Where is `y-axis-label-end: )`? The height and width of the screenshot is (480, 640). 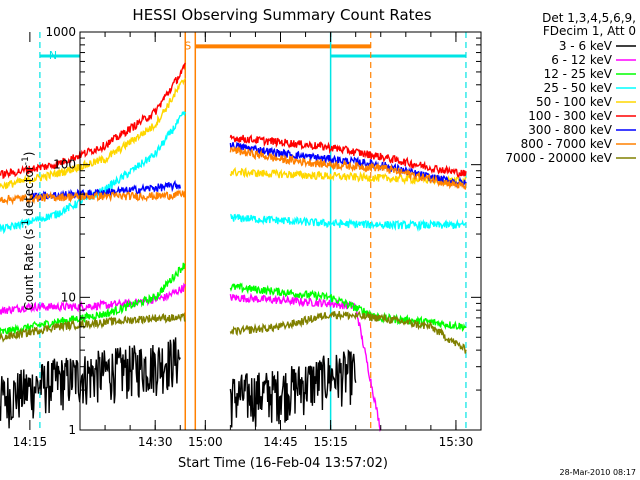 y-axis-label-end: ) is located at coordinates (29, 154).